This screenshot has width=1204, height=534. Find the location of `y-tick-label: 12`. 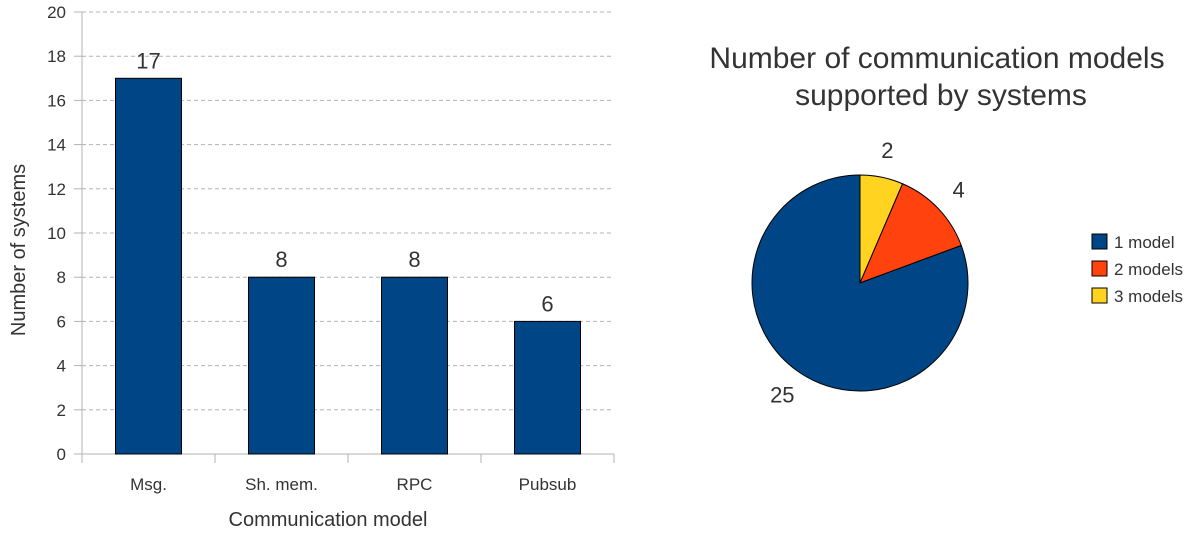

y-tick-label: 12 is located at coordinates (56, 189).